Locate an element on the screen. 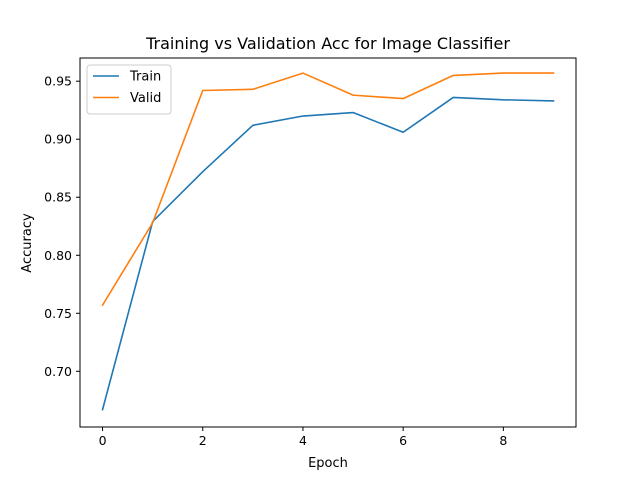 This screenshot has width=640, height=480. y-tick-label: 0.75 is located at coordinates (58, 313).